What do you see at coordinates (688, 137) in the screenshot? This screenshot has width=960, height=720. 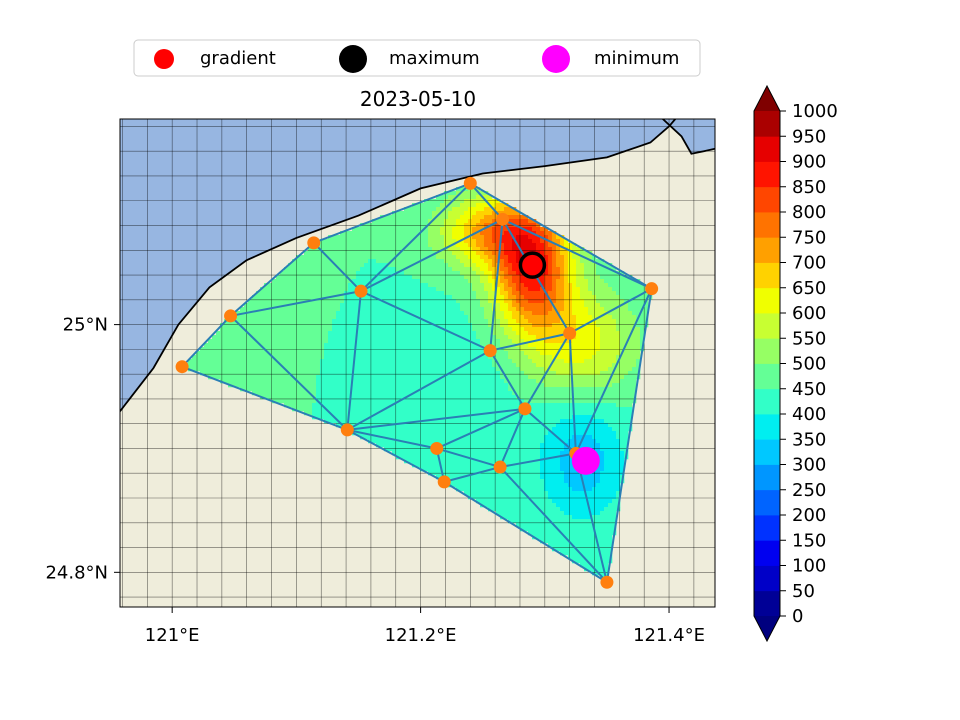 I see `coastline-east` at bounding box center [688, 137].